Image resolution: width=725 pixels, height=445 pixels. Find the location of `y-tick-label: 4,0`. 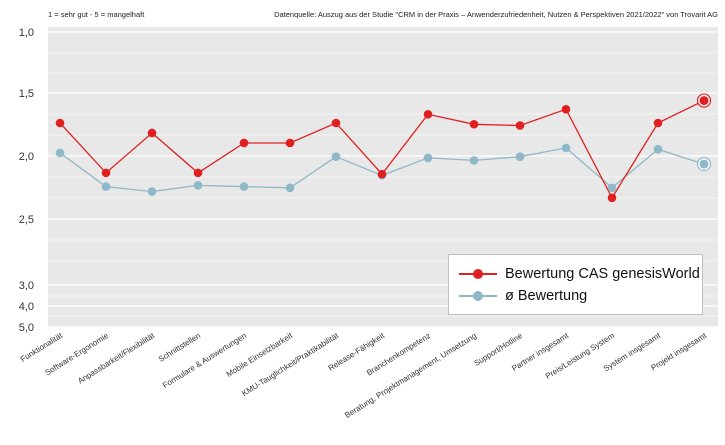

y-tick-label: 4,0 is located at coordinates (26, 307).